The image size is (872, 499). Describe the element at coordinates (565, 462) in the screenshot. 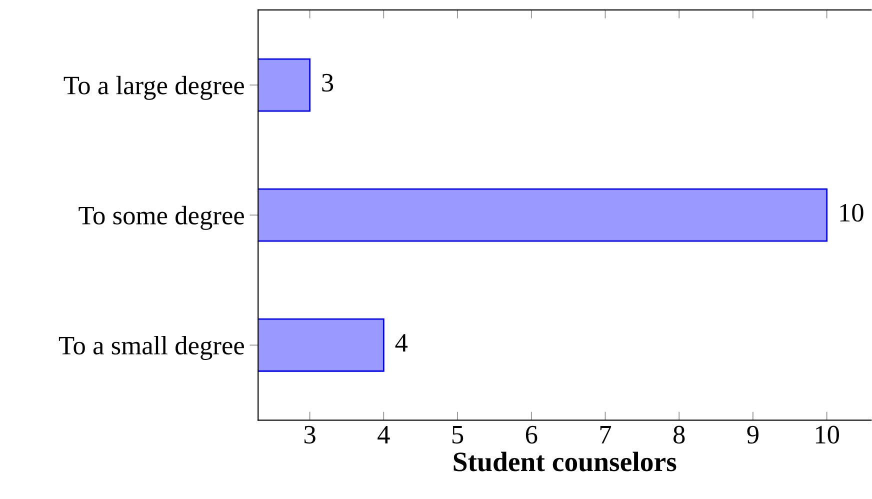

I see `x-axis-title: Student counselors` at that location.